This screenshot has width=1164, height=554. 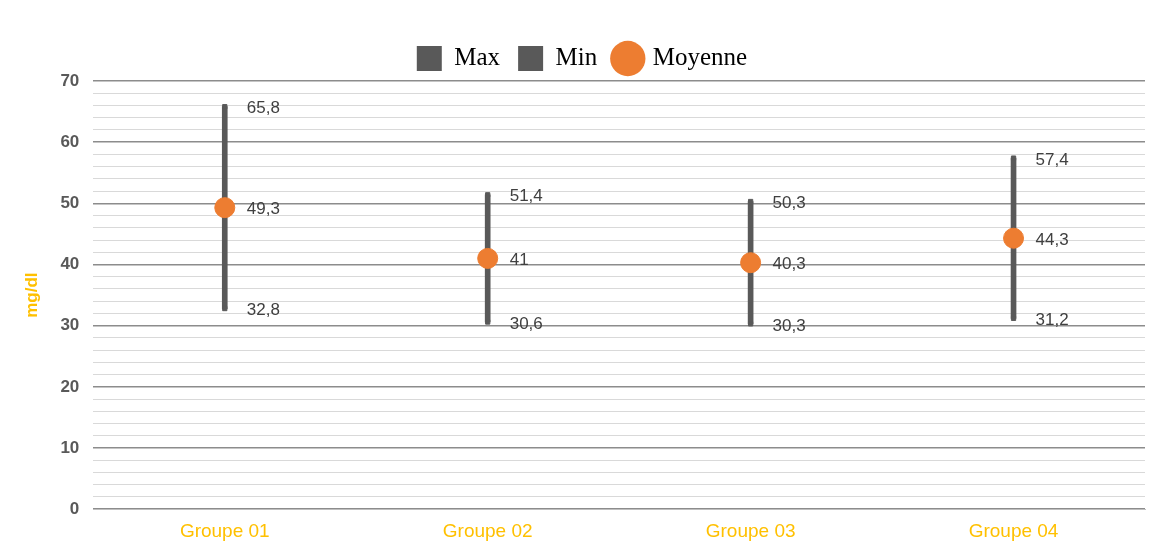 I want to click on data-label: 57,4, so click(x=1052, y=159).